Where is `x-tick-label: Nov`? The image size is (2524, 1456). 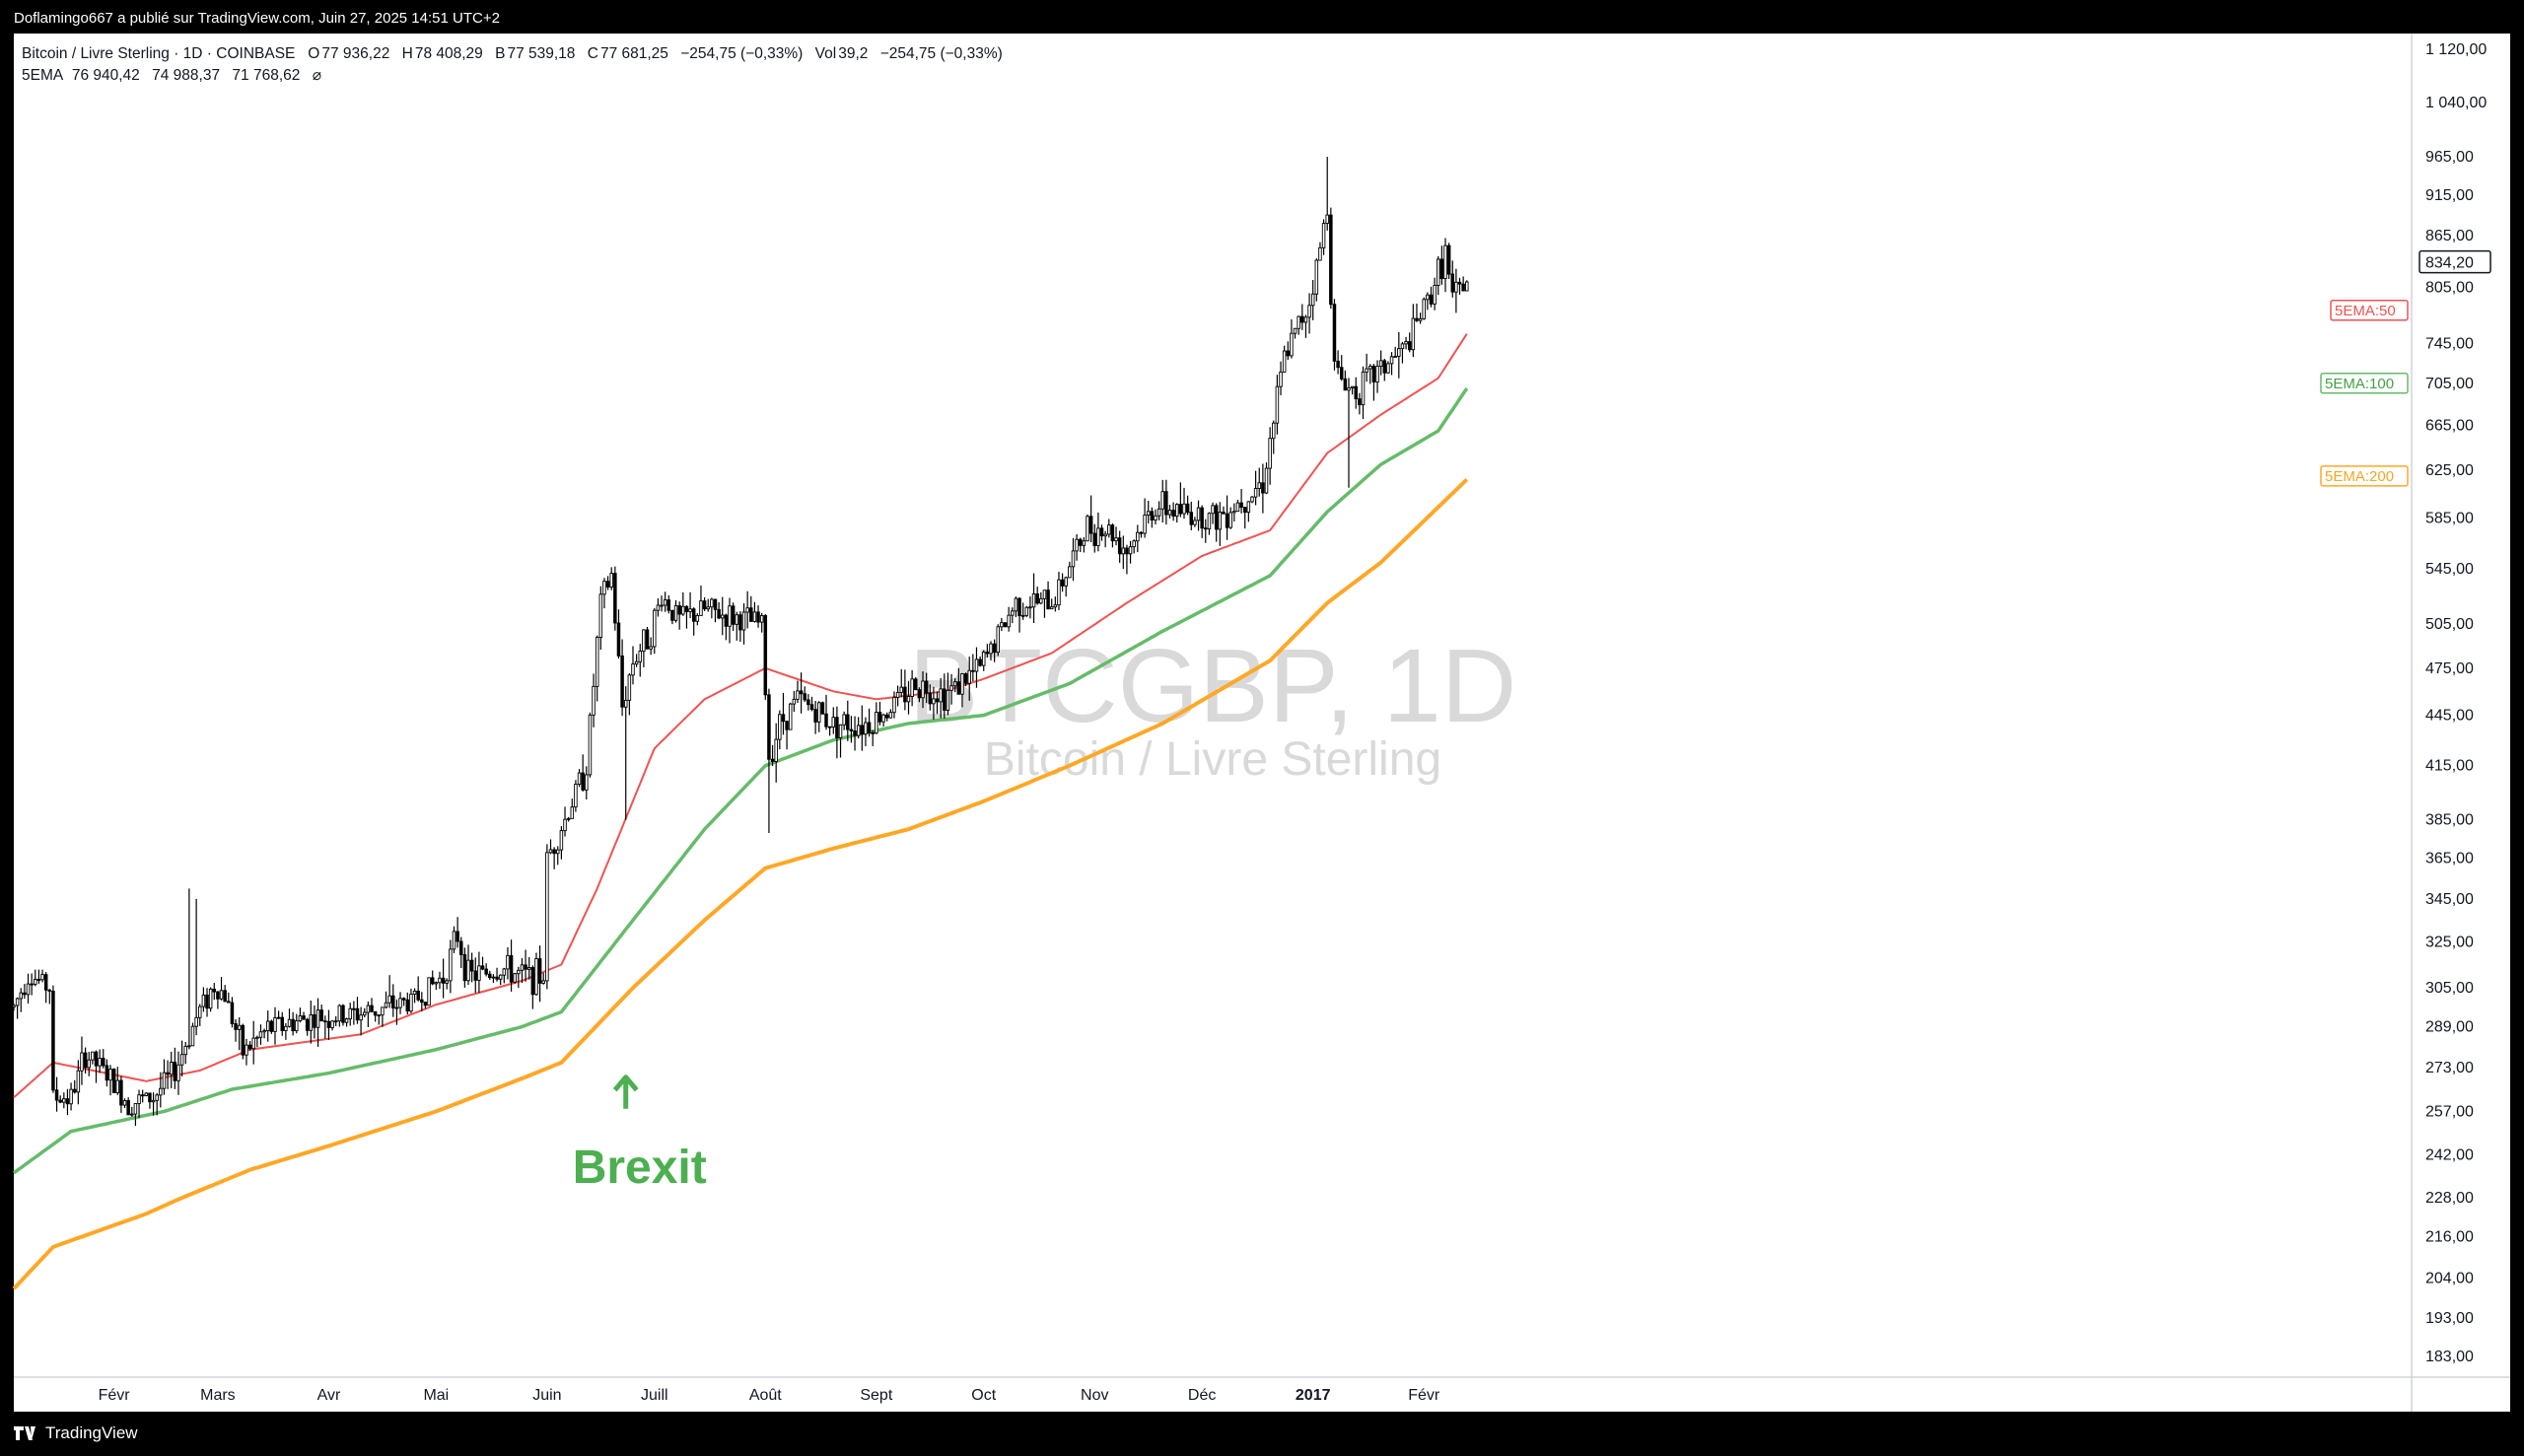 x-tick-label: Nov is located at coordinates (1094, 1395).